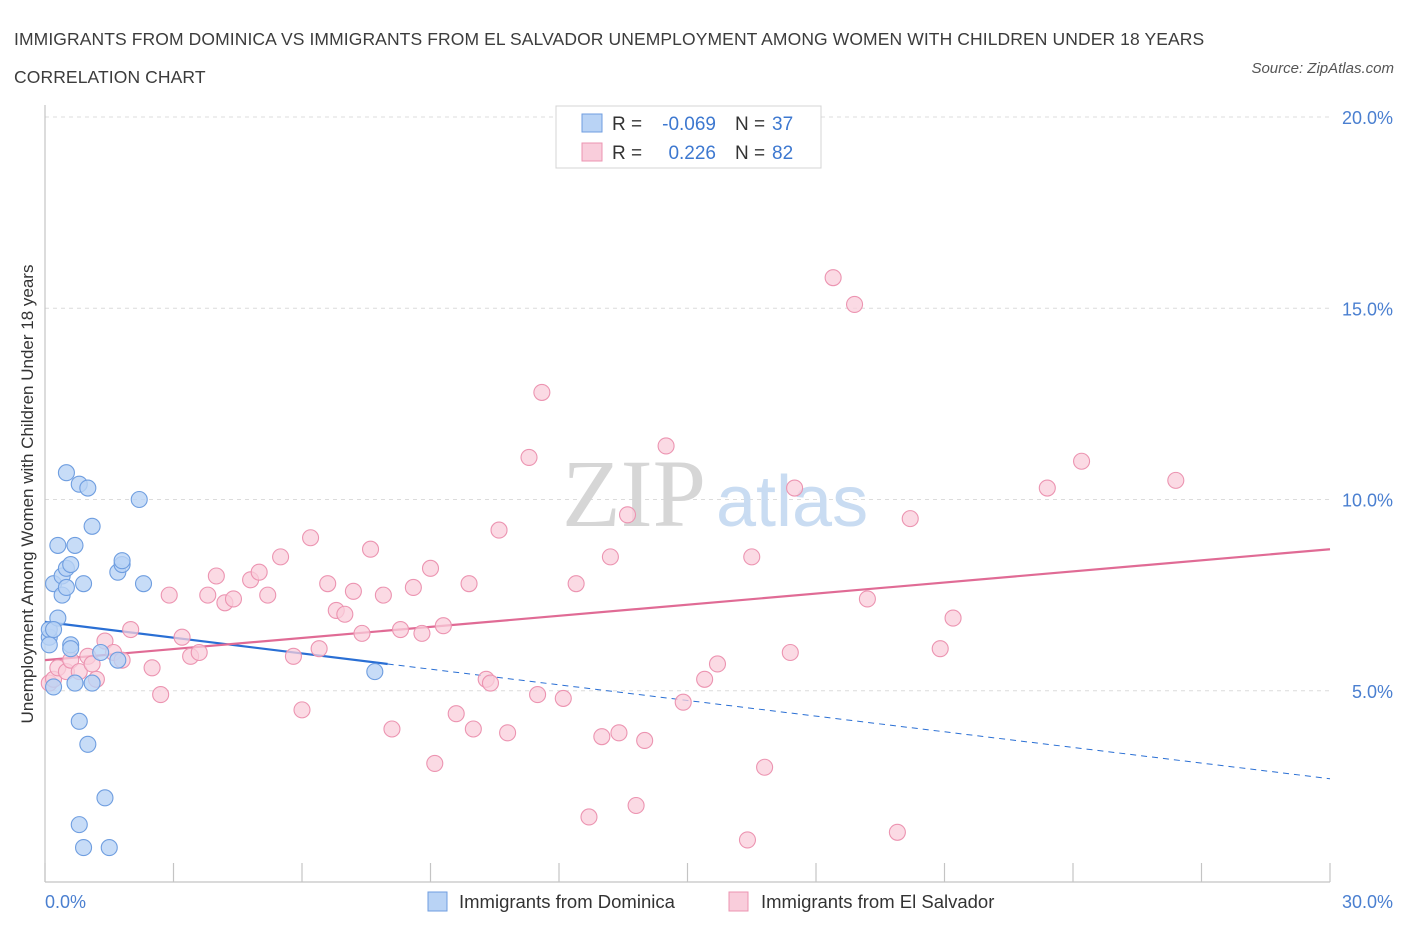 The width and height of the screenshot is (1406, 930). What do you see at coordinates (738, 901) in the screenshot?
I see `series-legend-swatch-elsalvador` at bounding box center [738, 901].